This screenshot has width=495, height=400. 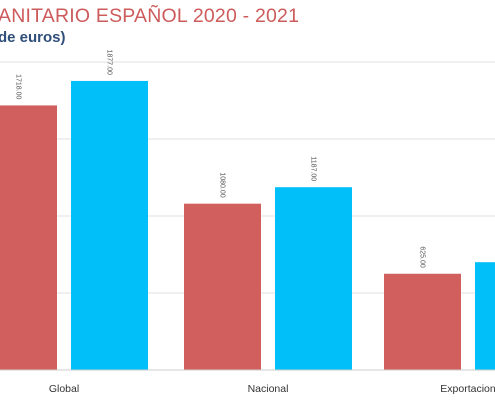 What do you see at coordinates (422, 257) in the screenshot?
I see `data-label: 625.00` at bounding box center [422, 257].